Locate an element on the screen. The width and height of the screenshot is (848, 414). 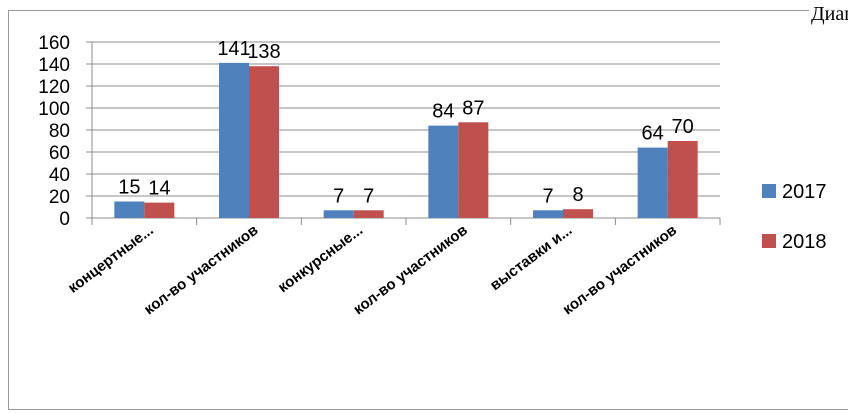
y-tick-label: 160 is located at coordinates (54, 43).